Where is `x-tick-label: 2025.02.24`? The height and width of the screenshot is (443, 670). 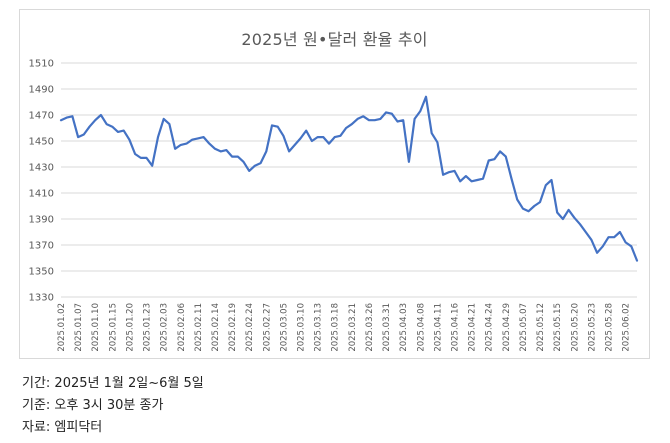
x-tick-label: 2025.02.24 is located at coordinates (250, 327).